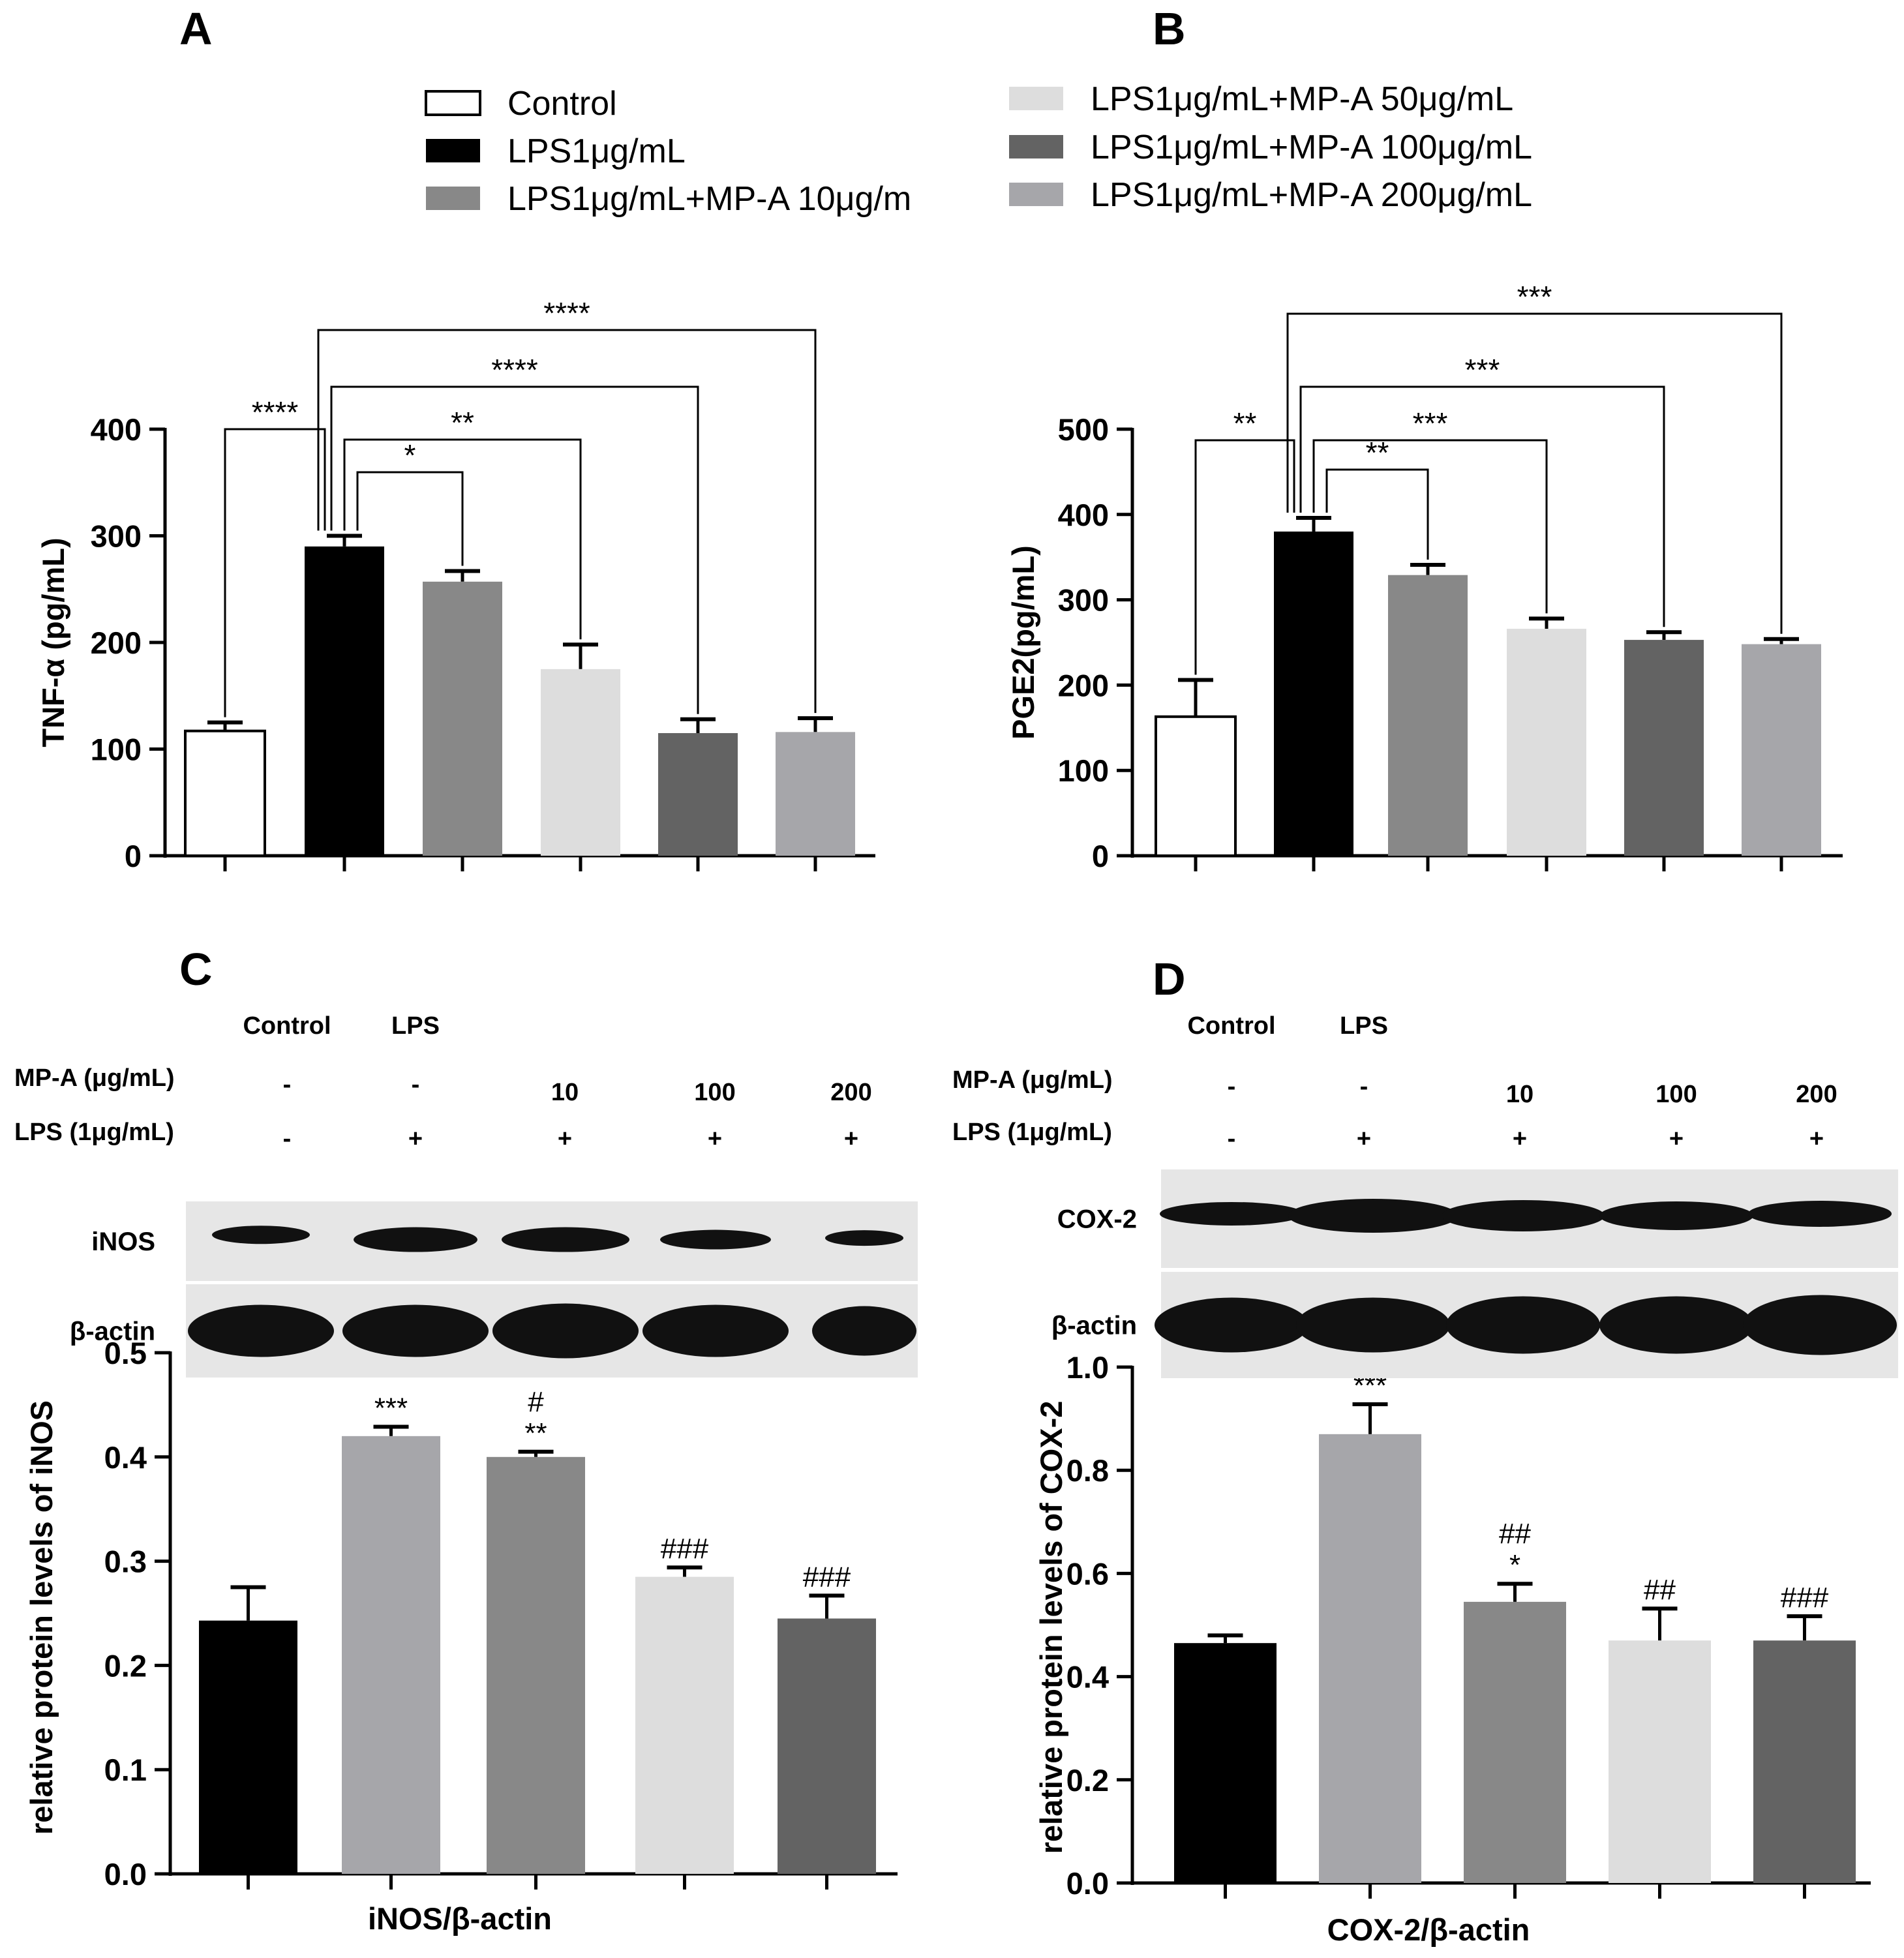  What do you see at coordinates (1084, 601) in the screenshot?
I see `y-tick-label-b-3: 300` at bounding box center [1084, 601].